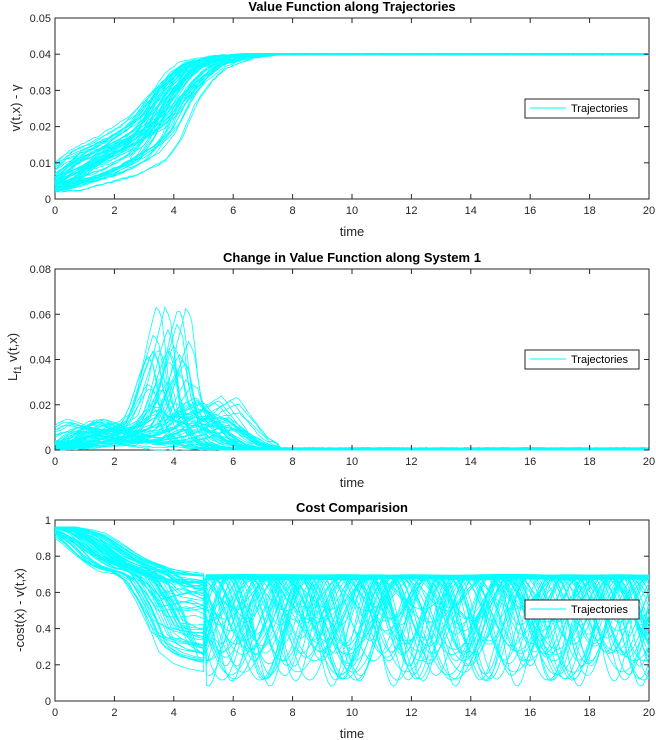 The width and height of the screenshot is (656, 740). What do you see at coordinates (43, 630) in the screenshot?
I see `y-tick-label: 0.4` at bounding box center [43, 630].